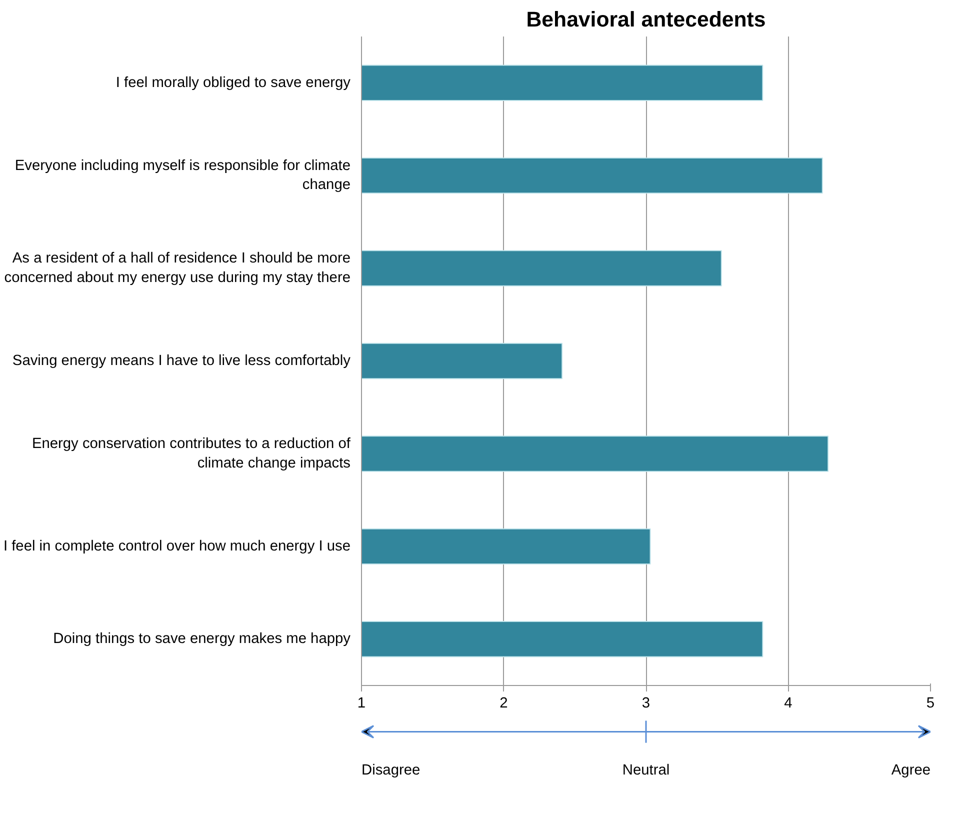 The width and height of the screenshot is (959, 829). Describe the element at coordinates (234, 82) in the screenshot. I see `y-tick-label: I feel morally obliged to save energy` at that location.